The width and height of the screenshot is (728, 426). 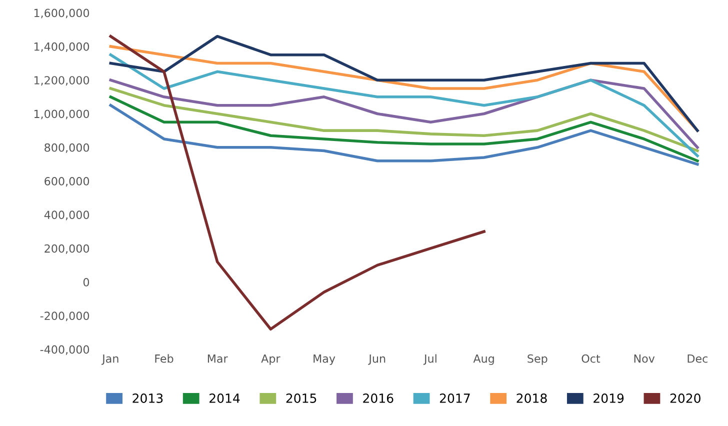 What do you see at coordinates (147, 398) in the screenshot?
I see `legend-label: 2013` at bounding box center [147, 398].